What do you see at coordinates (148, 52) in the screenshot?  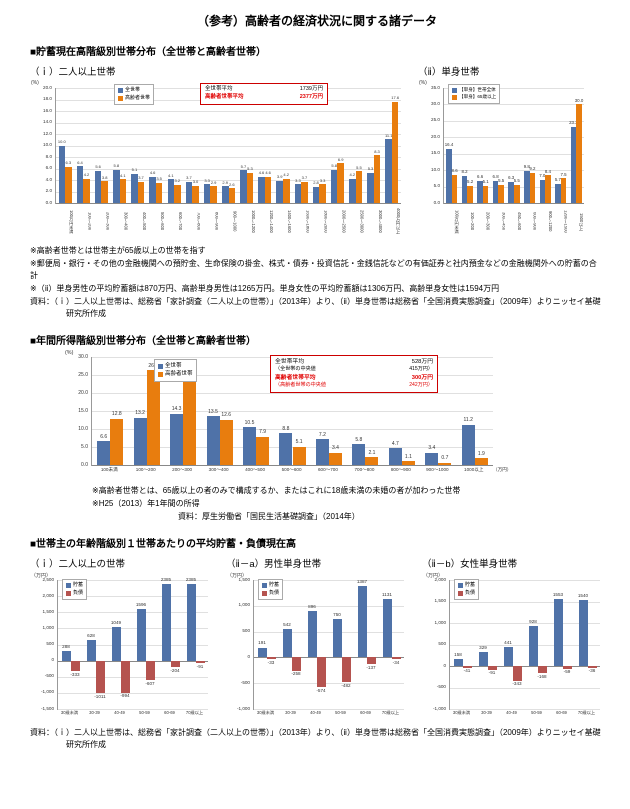 I see `section1-heading: ■貯蓄現在高階級別世帯分布（全世帯と高齢者世帯）` at bounding box center [148, 52].